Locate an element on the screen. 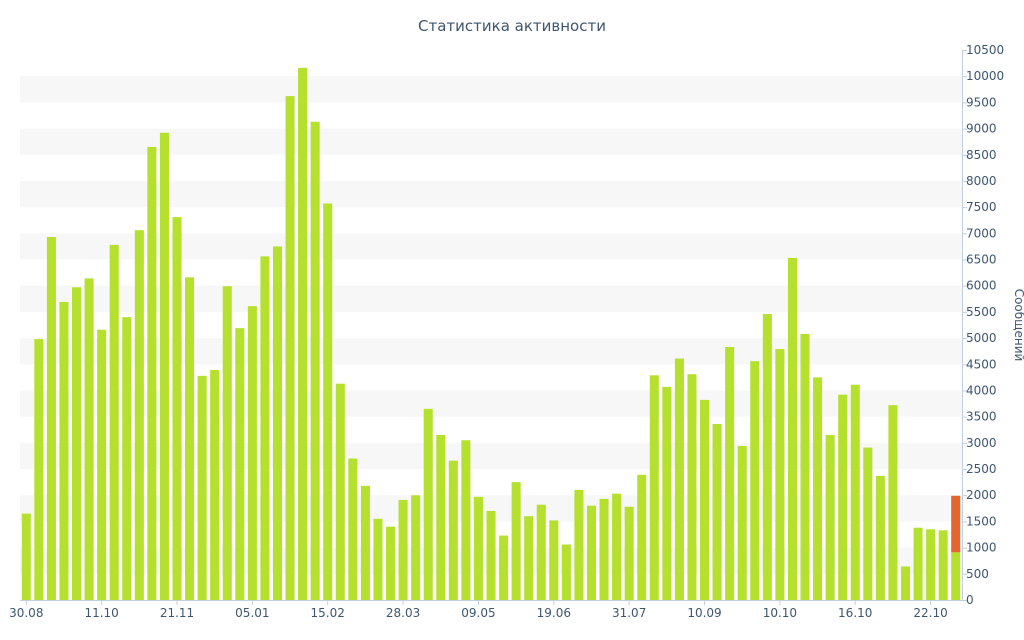  y-tick-label: 7500 is located at coordinates (981, 207).